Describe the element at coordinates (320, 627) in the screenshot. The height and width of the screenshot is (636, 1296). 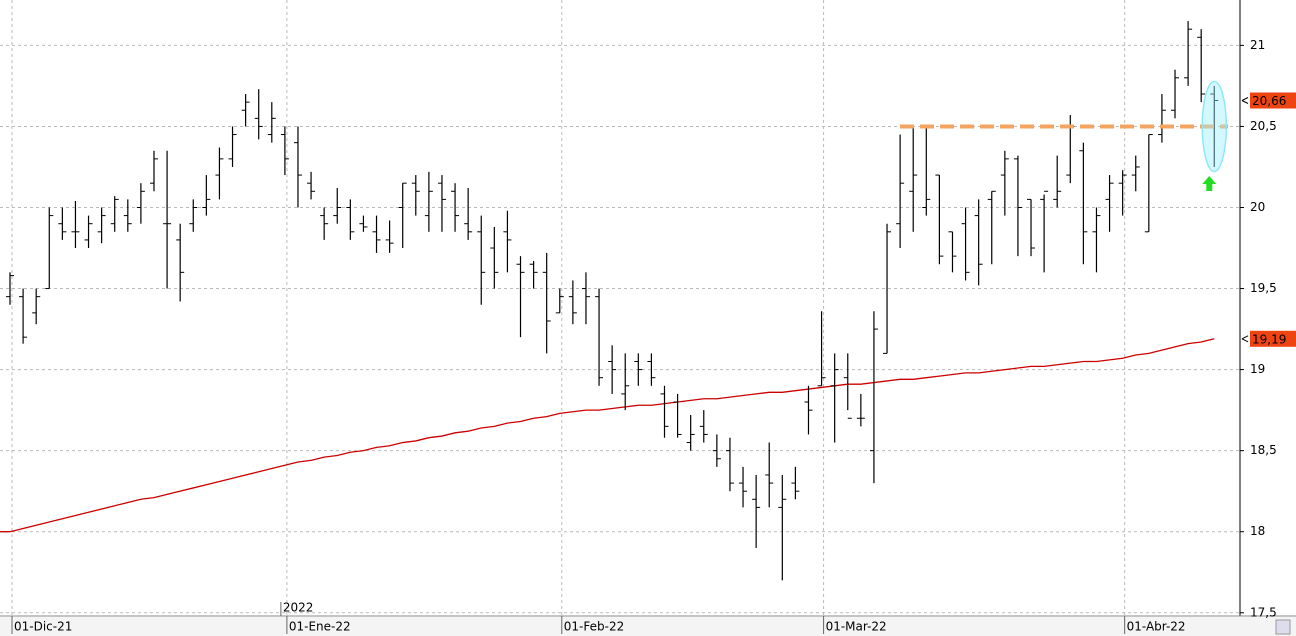
I see `x-tick-label: 01-Ene-22` at that location.